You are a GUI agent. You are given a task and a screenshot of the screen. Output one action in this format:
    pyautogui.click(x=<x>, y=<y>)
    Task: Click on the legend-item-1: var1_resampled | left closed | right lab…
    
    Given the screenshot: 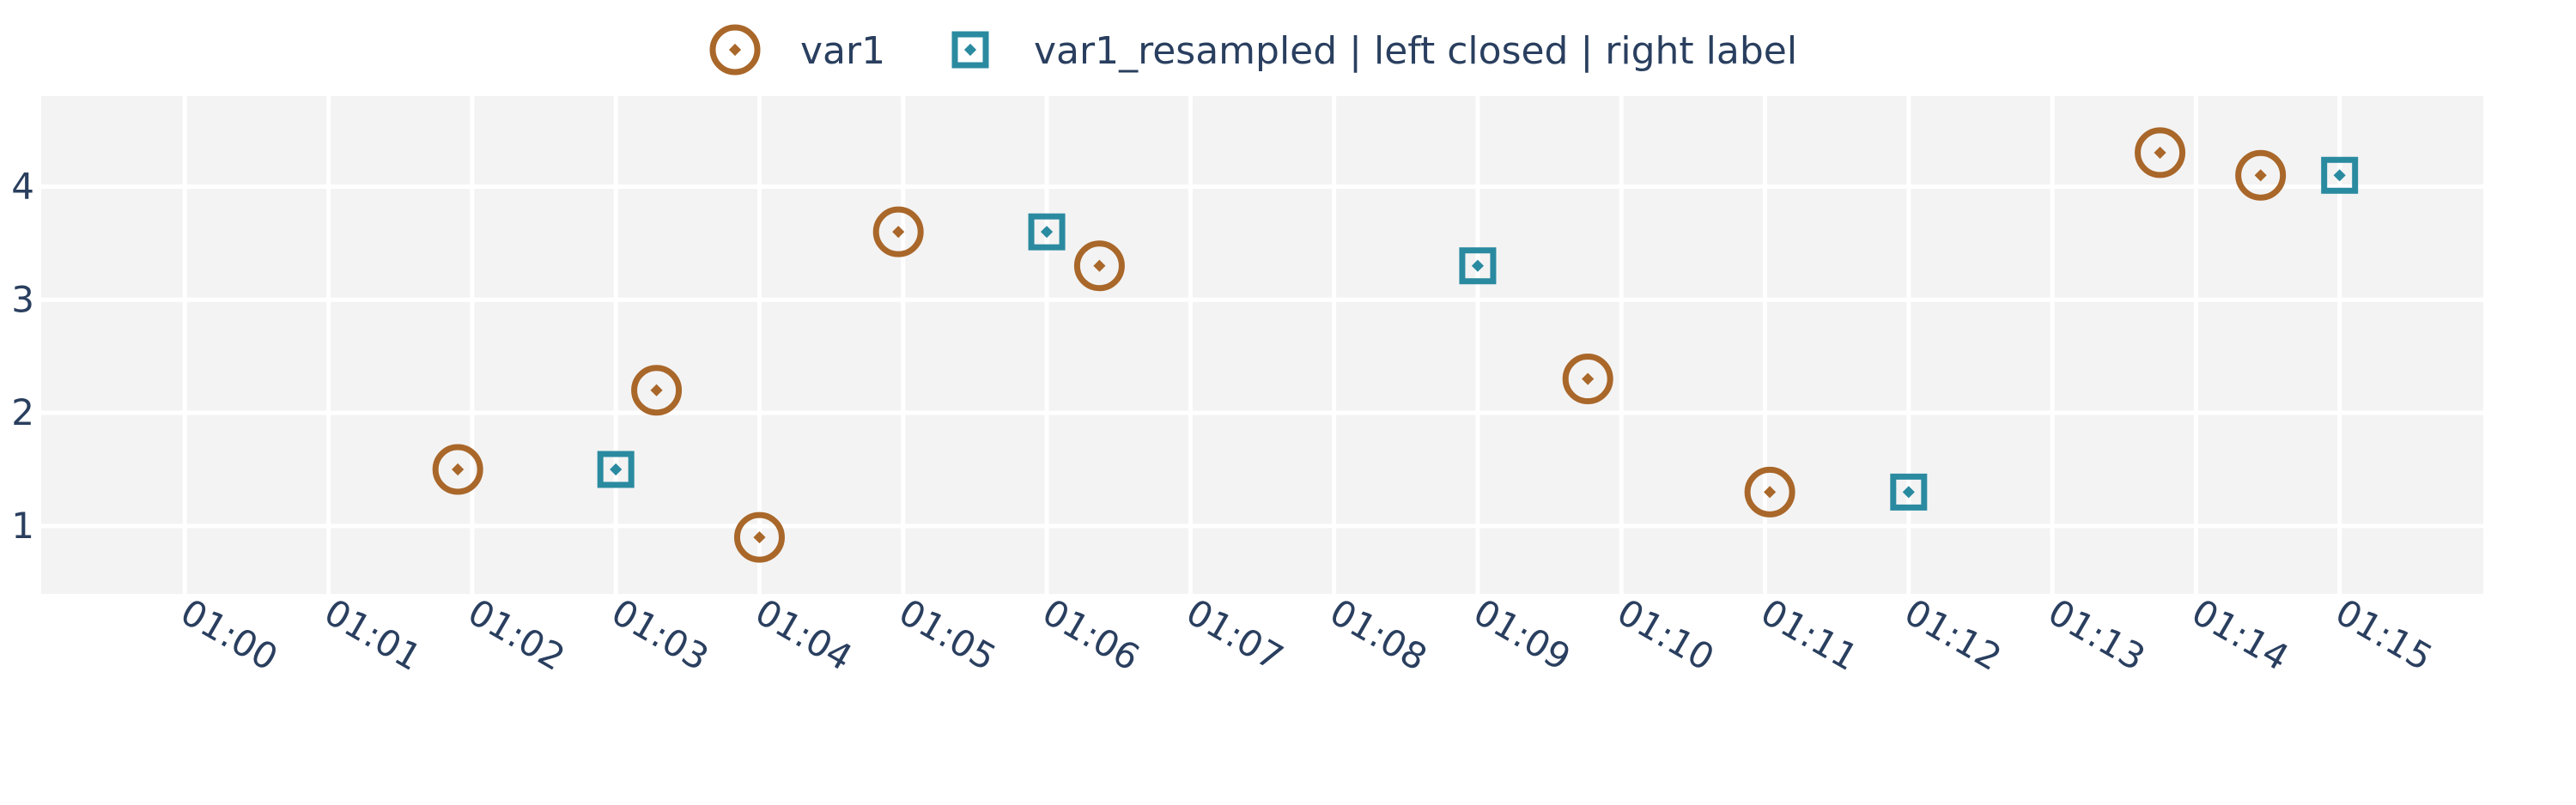 What is the action you would take?
    pyautogui.click(x=1374, y=51)
    